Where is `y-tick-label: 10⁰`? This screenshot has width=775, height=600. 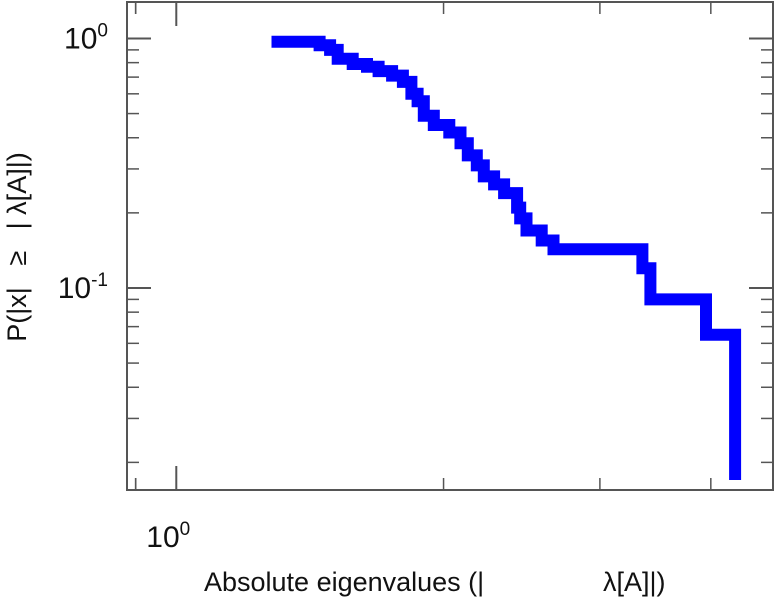 y-tick-label: 10⁰ is located at coordinates (86, 37).